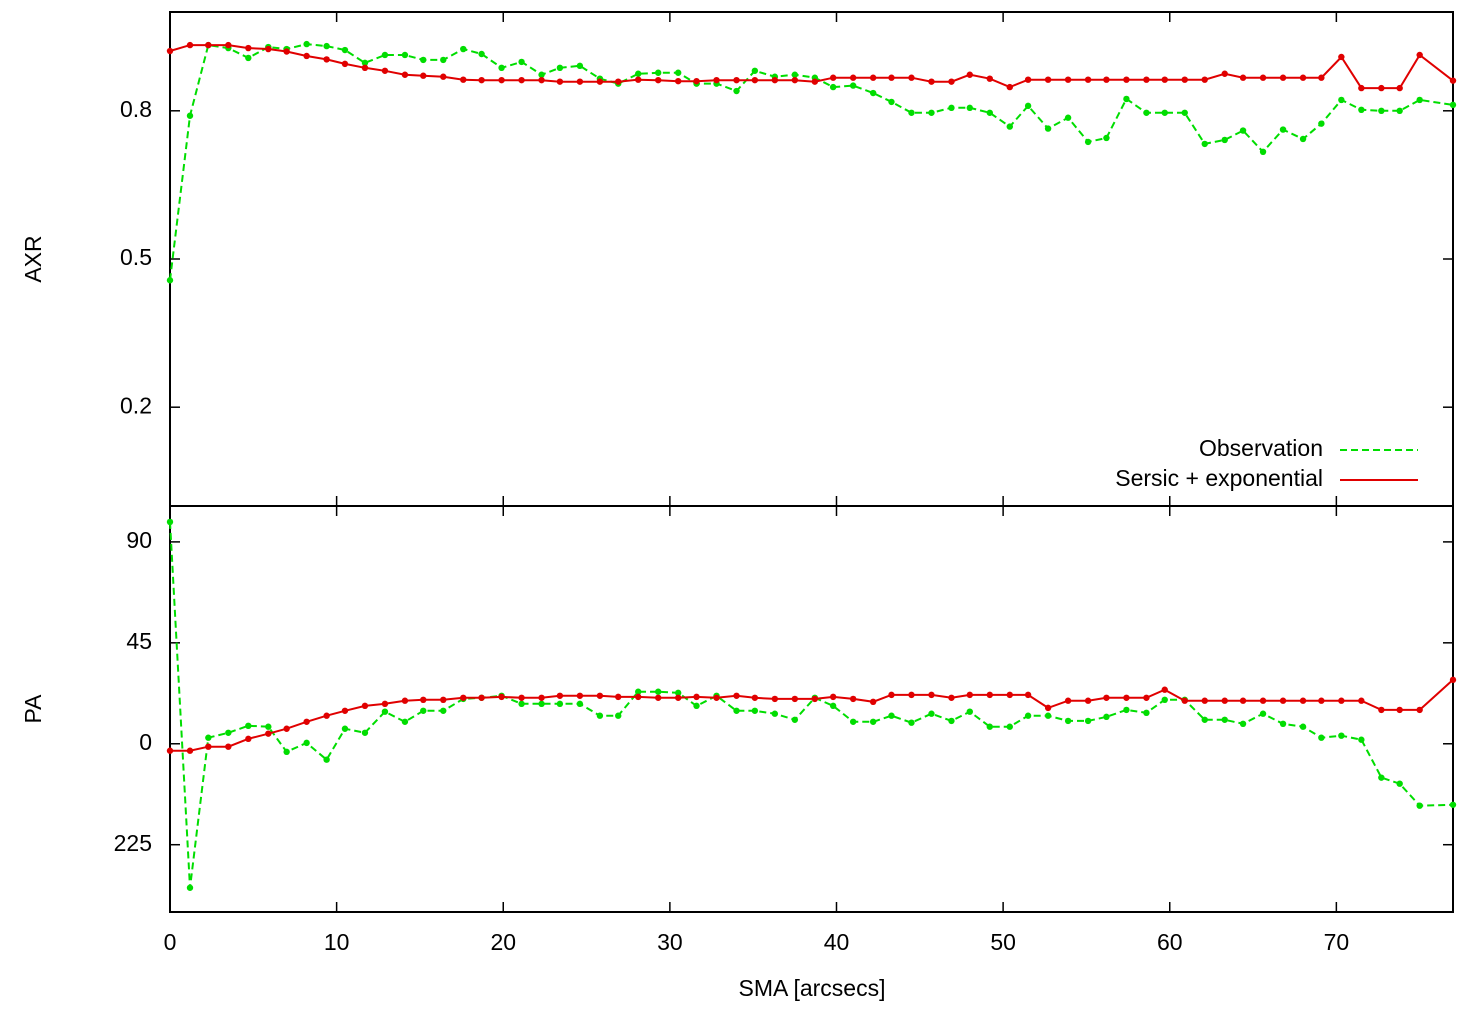 This screenshot has height=1015, width=1475. What do you see at coordinates (1170, 942) in the screenshot?
I see `x-tick-label: 60` at bounding box center [1170, 942].